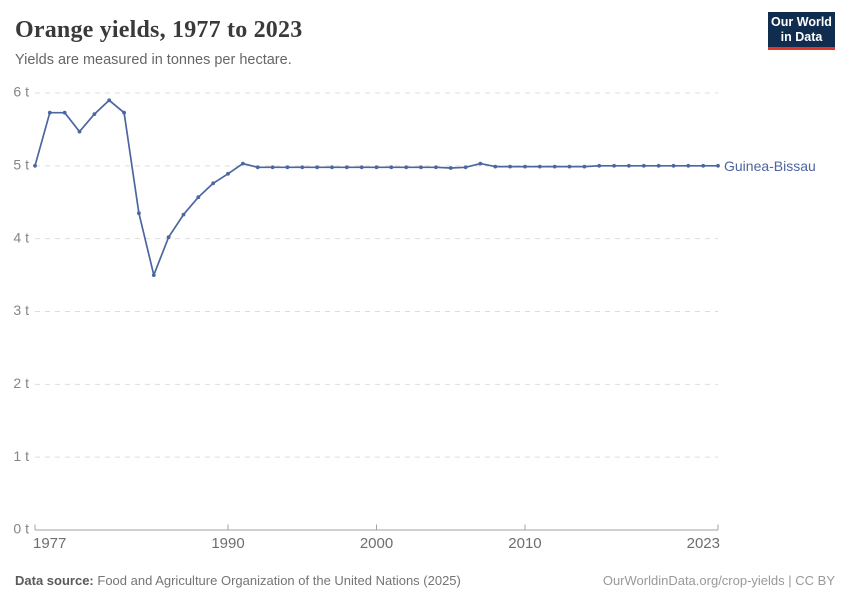 This screenshot has height=600, width=850. What do you see at coordinates (21, 310) in the screenshot?
I see `y-tick-label: 3 t` at bounding box center [21, 310].